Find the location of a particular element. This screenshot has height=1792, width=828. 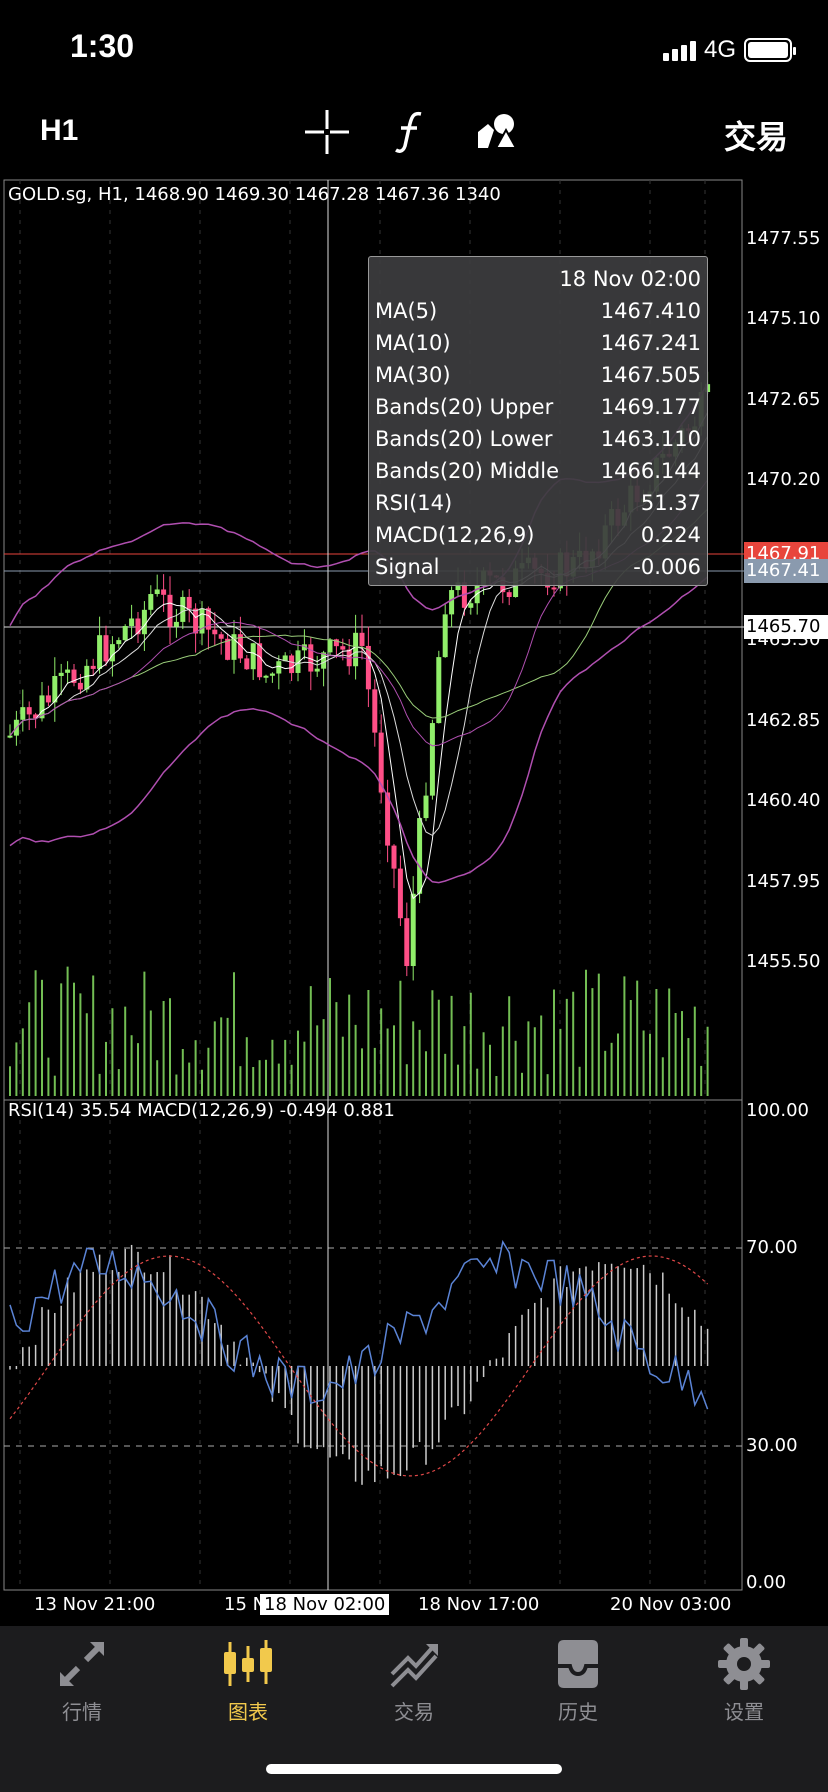

tooltip-date: 18 Nov 02:00 is located at coordinates (630, 279).